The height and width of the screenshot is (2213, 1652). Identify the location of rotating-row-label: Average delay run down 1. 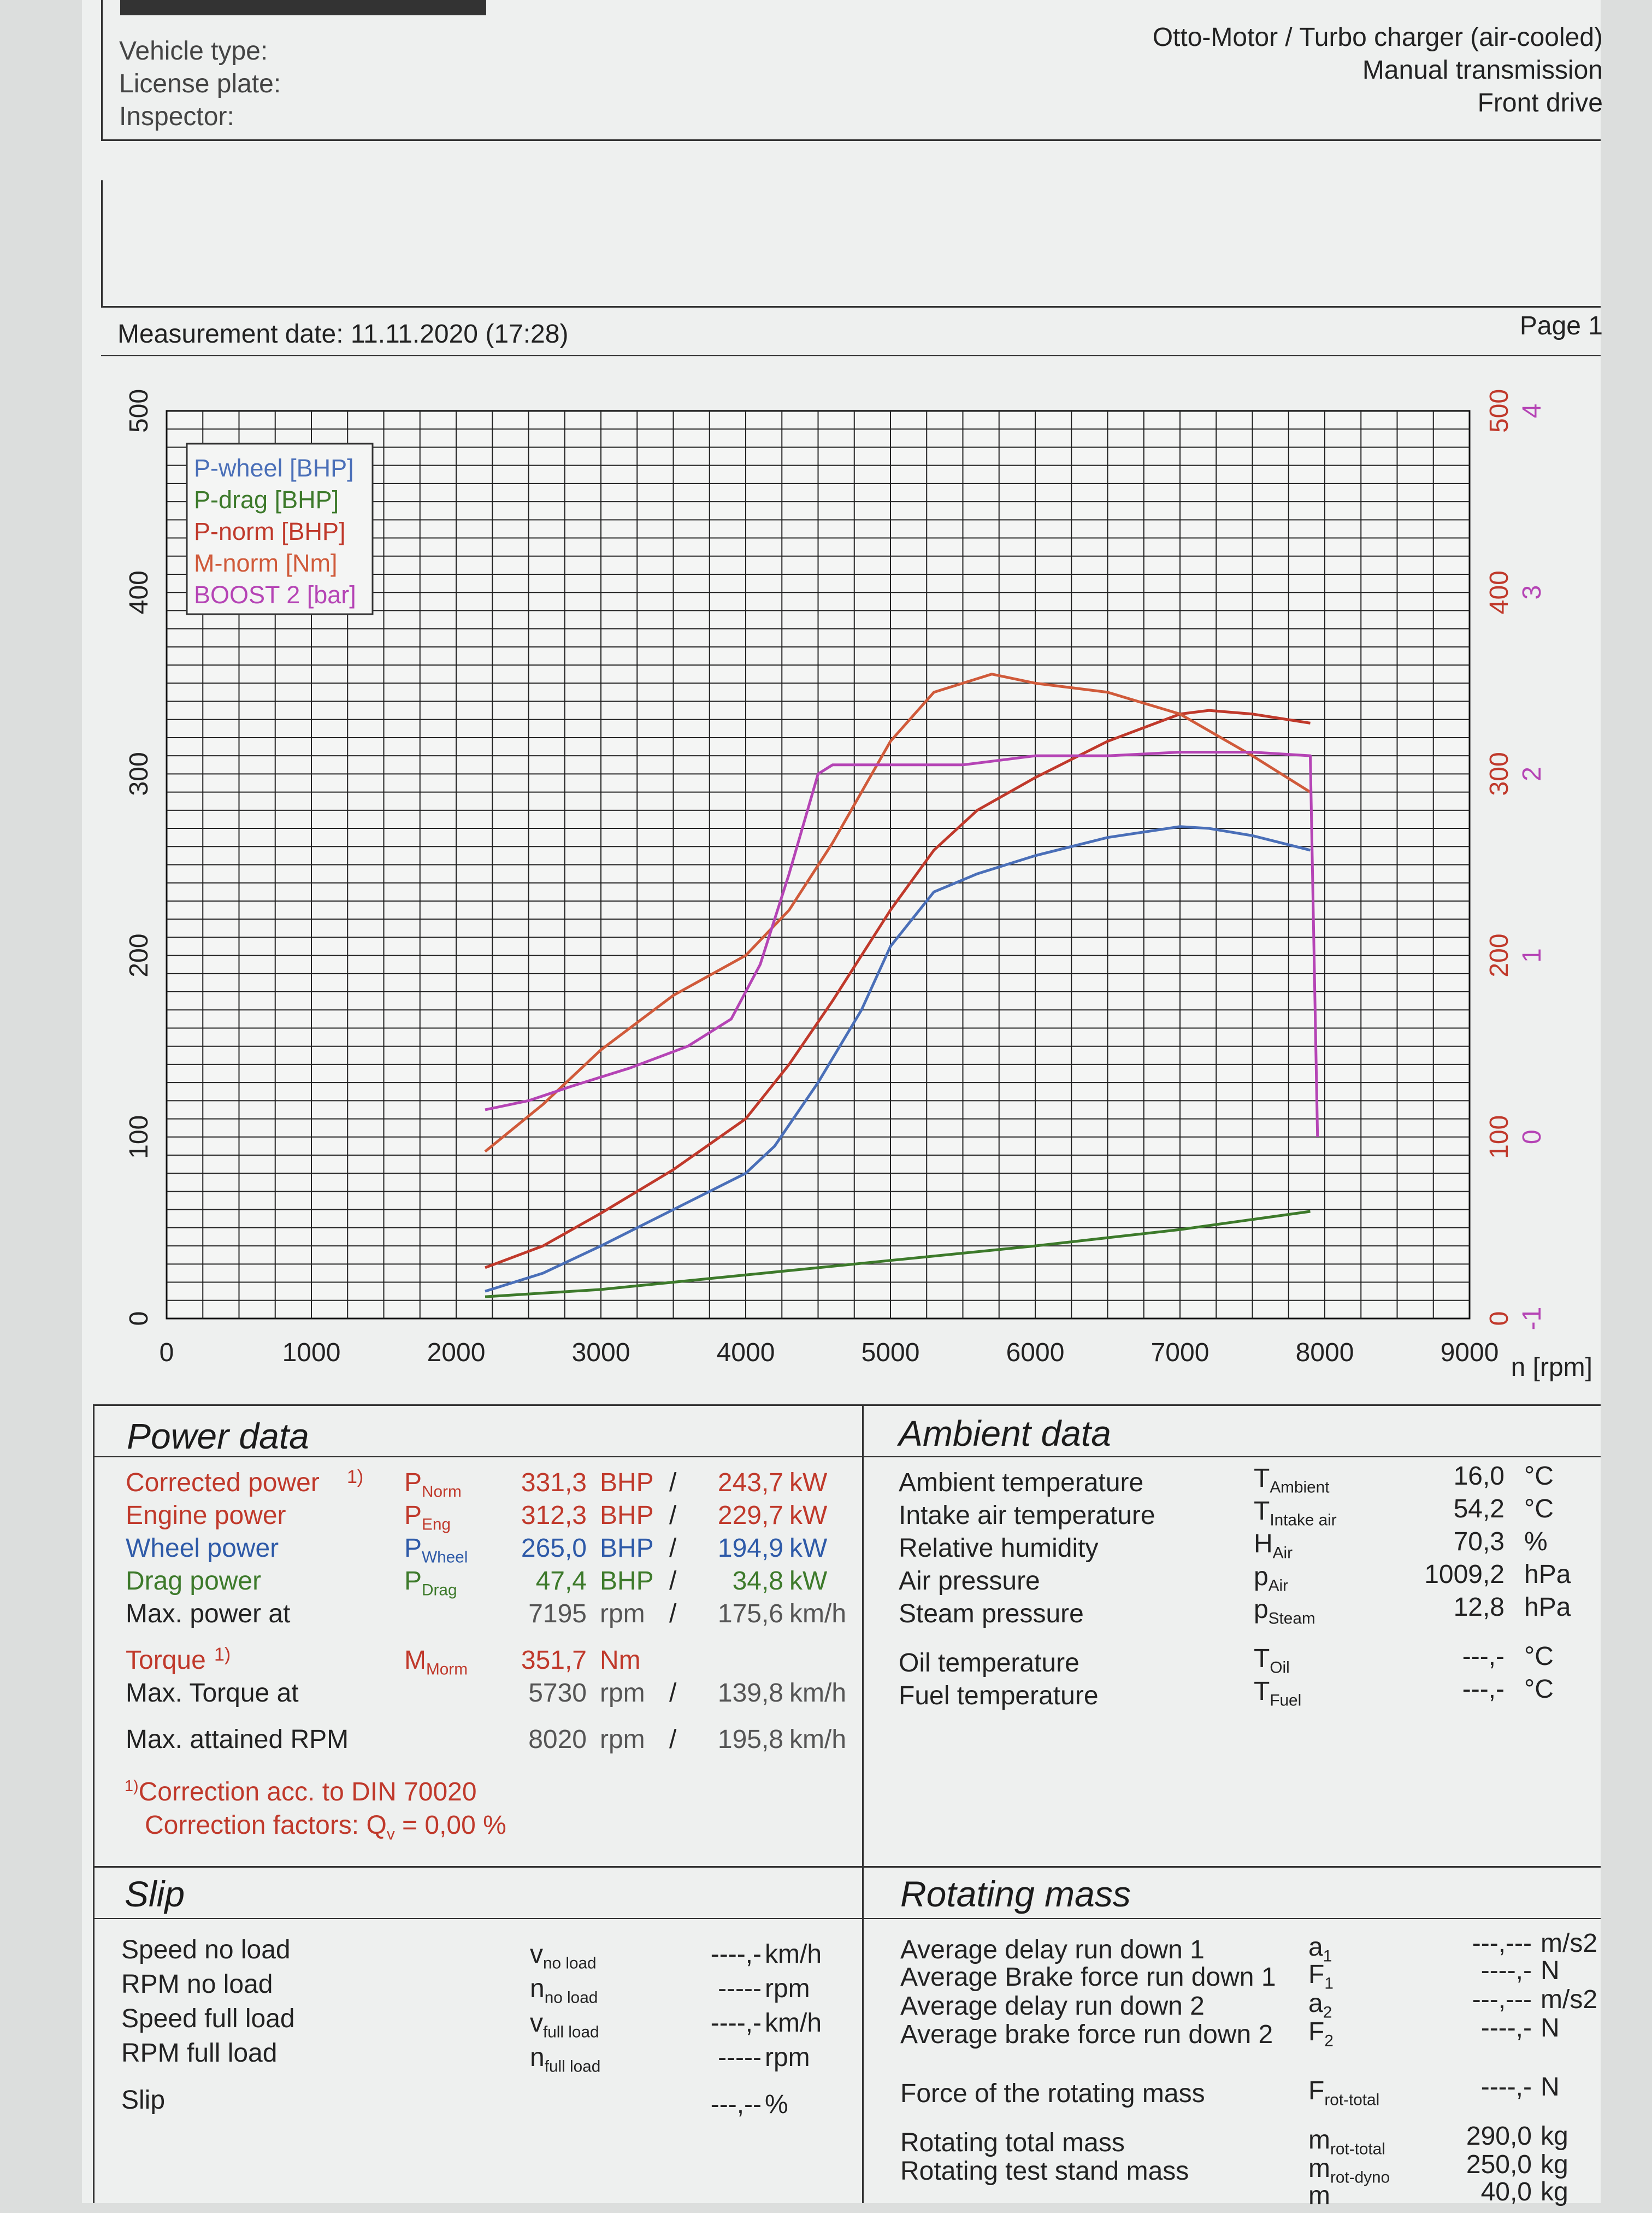
(1052, 1950).